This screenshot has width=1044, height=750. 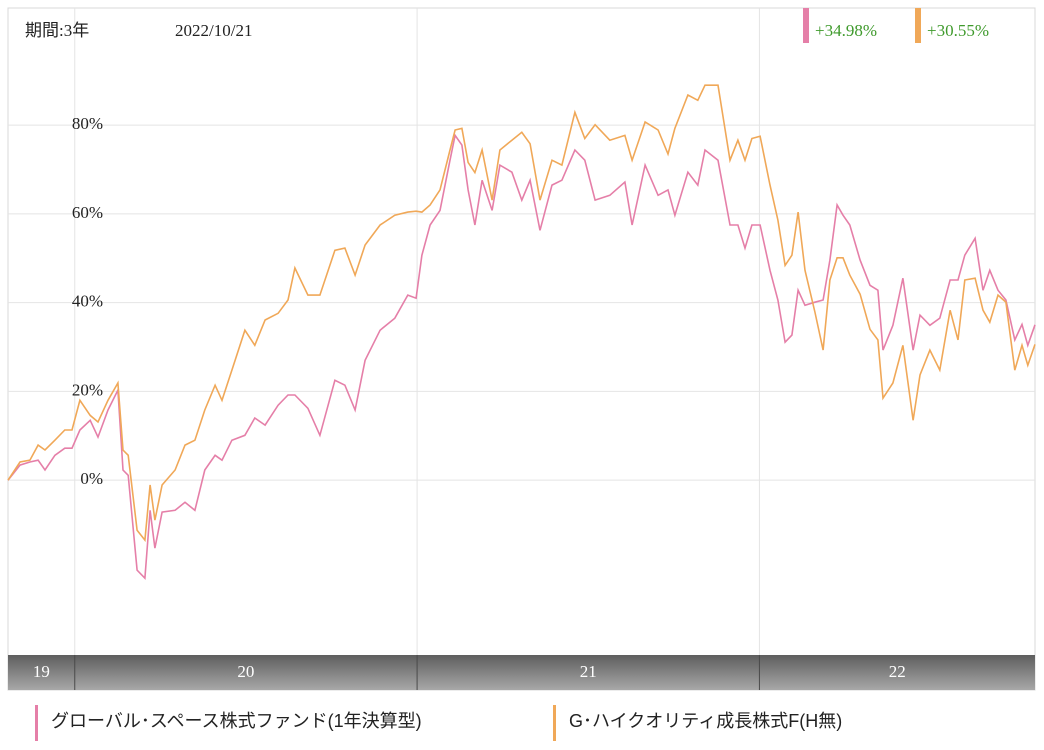 What do you see at coordinates (87, 123) in the screenshot?
I see `y-tick-label: 80%` at bounding box center [87, 123].